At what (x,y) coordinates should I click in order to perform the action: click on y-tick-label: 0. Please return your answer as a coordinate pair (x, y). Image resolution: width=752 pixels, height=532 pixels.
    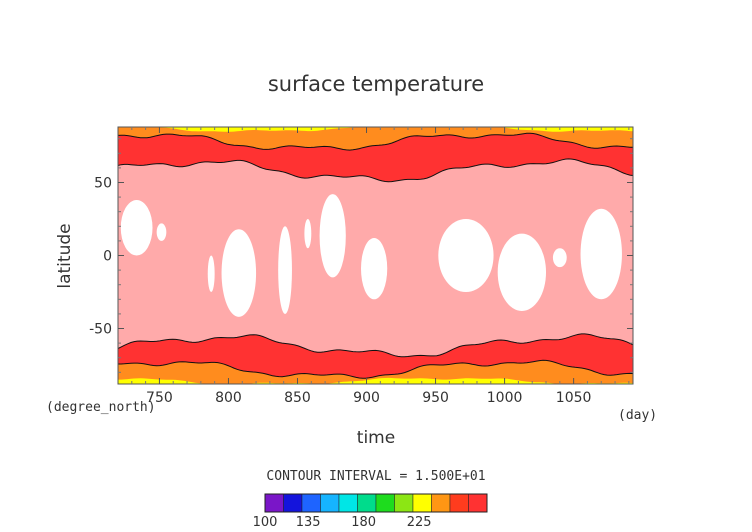
    Looking at the image, I should click on (107, 257).